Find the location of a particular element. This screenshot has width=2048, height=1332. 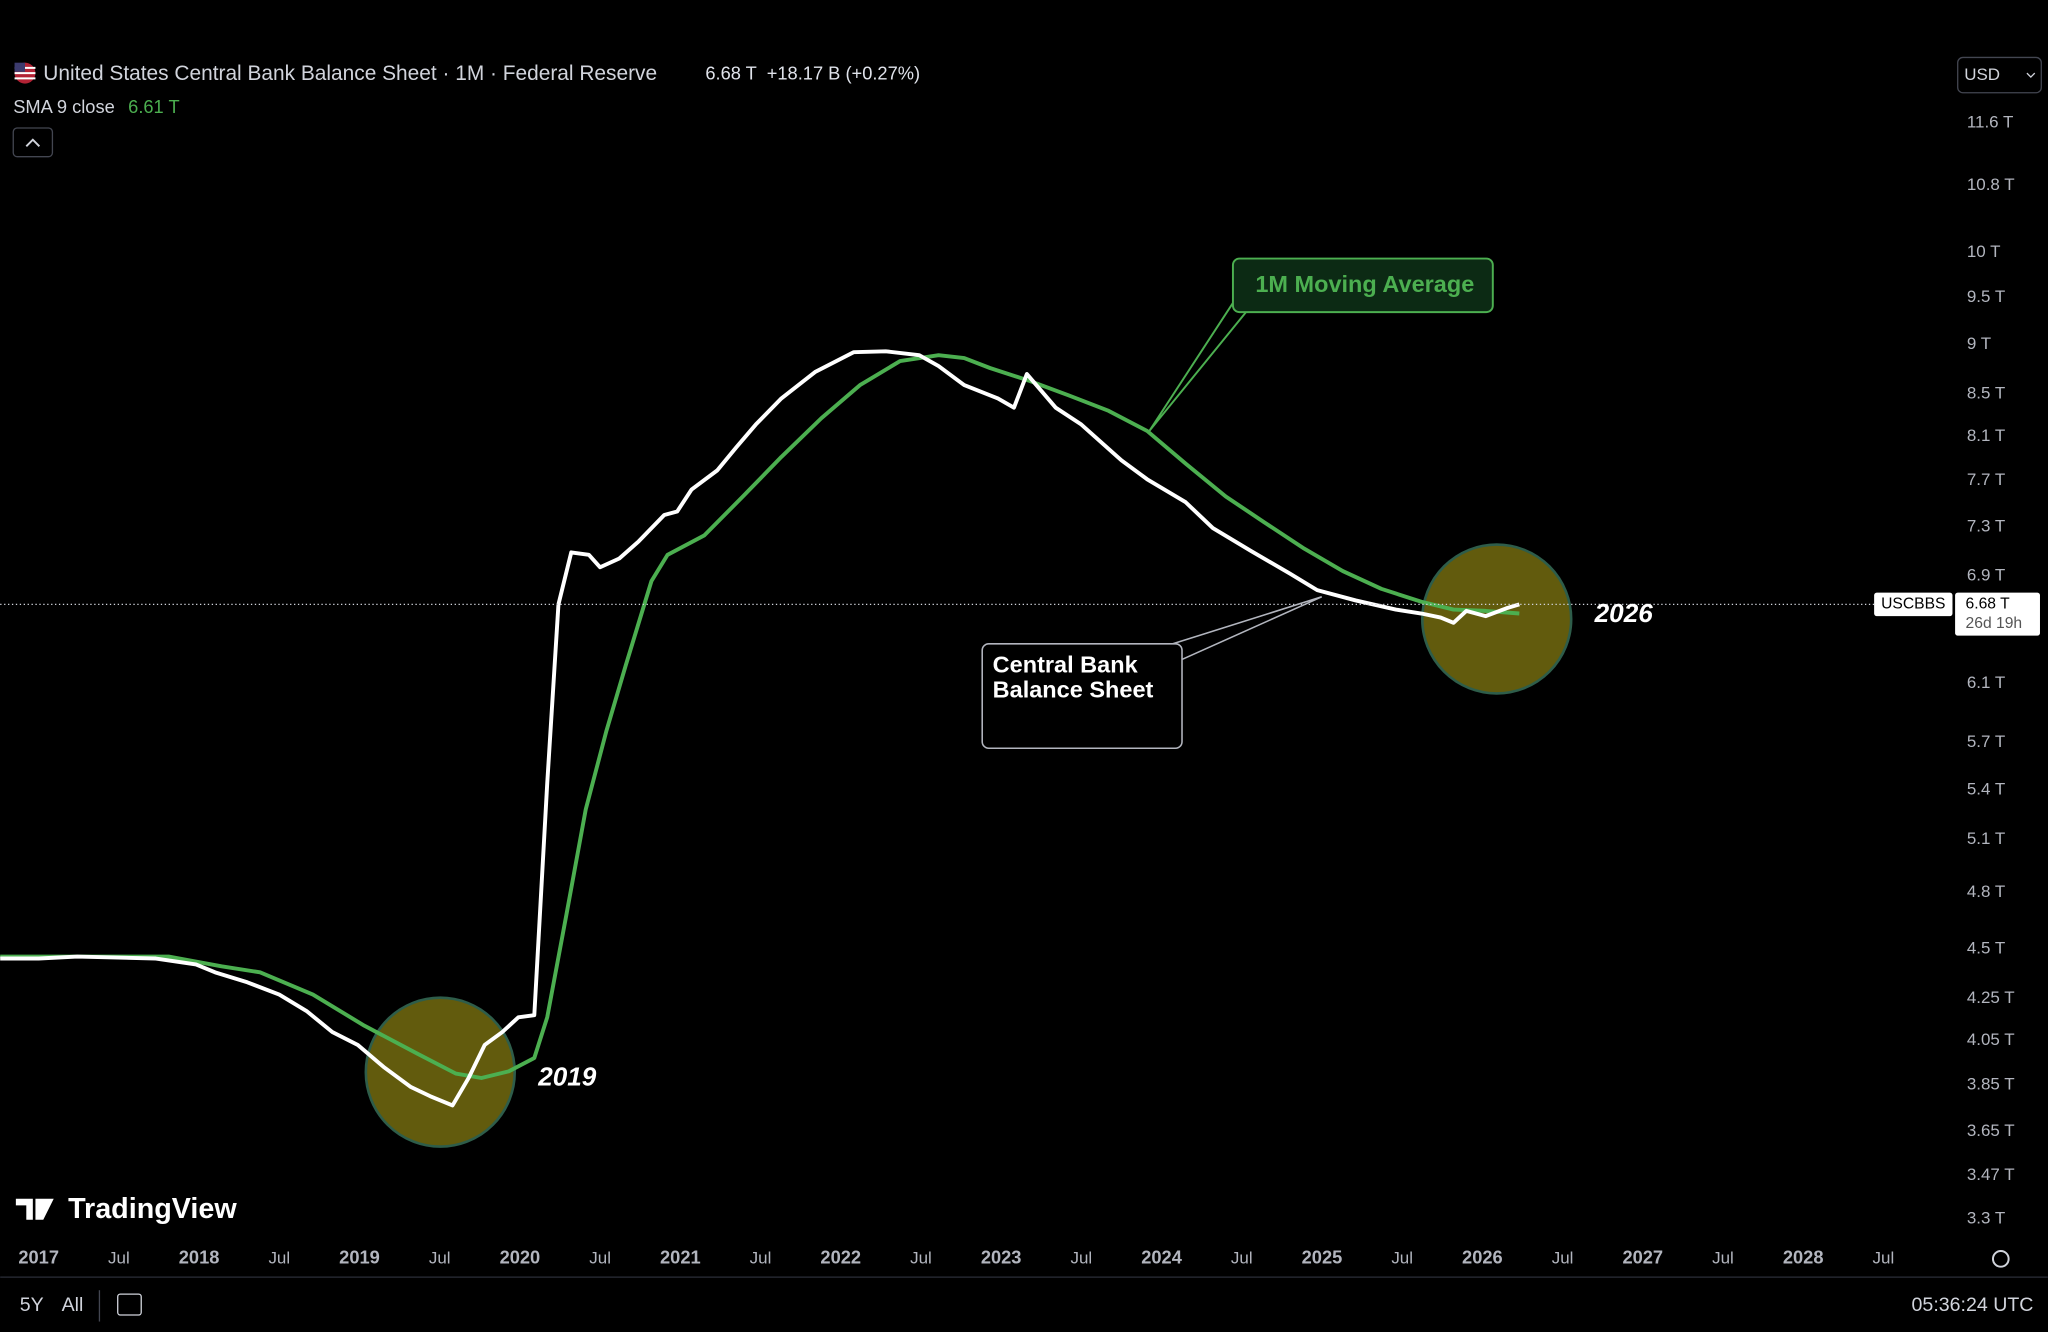

x-tick-label: 2019 is located at coordinates (359, 1257).